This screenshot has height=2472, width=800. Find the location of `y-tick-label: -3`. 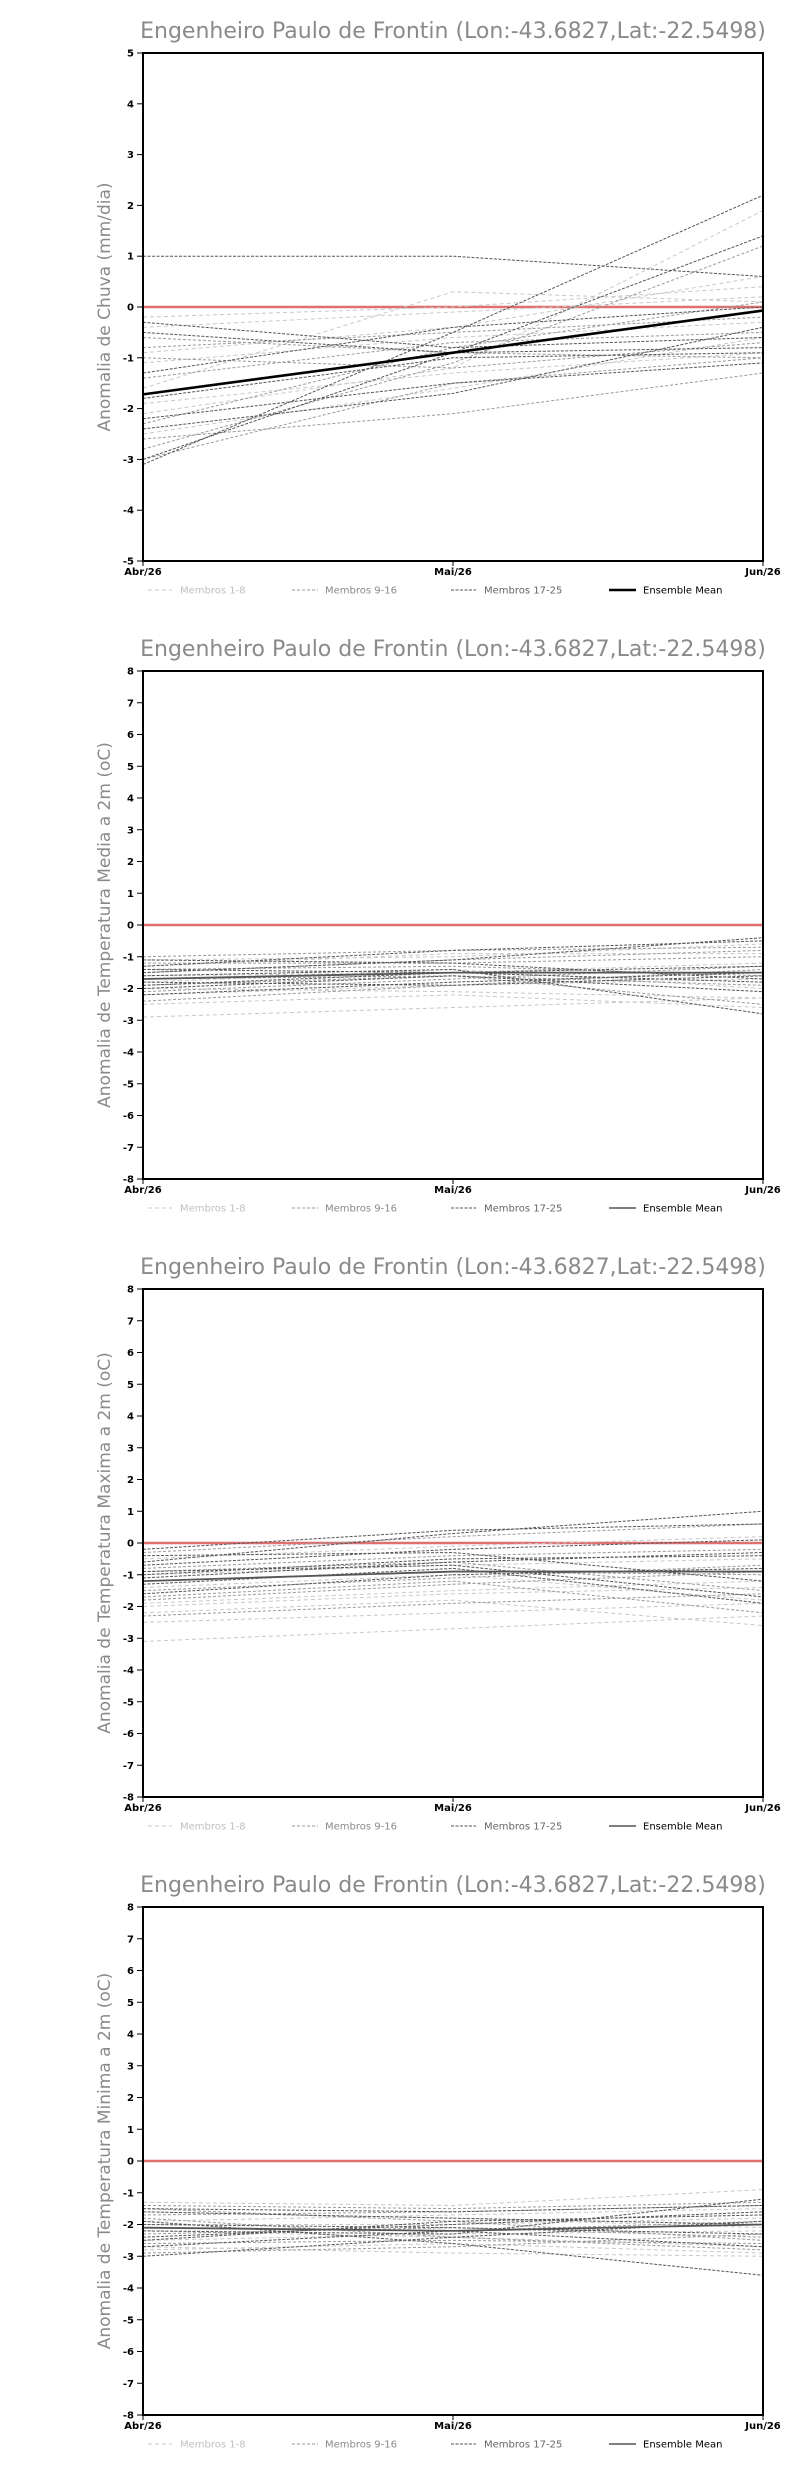

y-tick-label: -3 is located at coordinates (128, 2257).